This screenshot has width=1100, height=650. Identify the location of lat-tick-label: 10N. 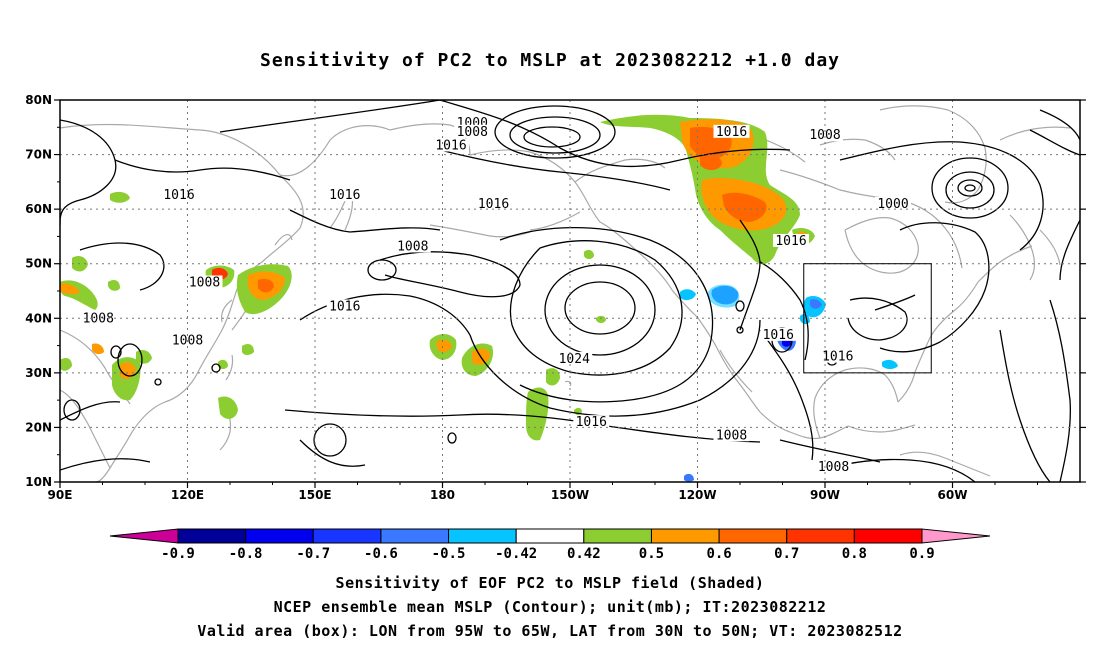
(38, 482).